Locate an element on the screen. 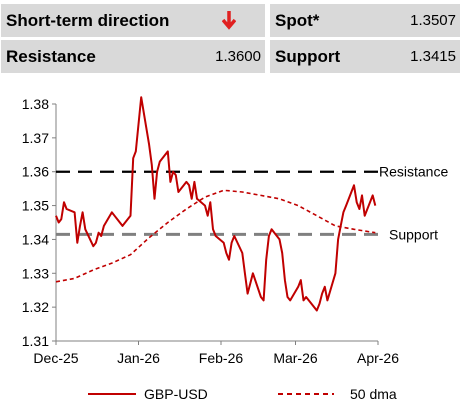 The height and width of the screenshot is (409, 462). x-tick-label: Mar-26 is located at coordinates (295, 358).